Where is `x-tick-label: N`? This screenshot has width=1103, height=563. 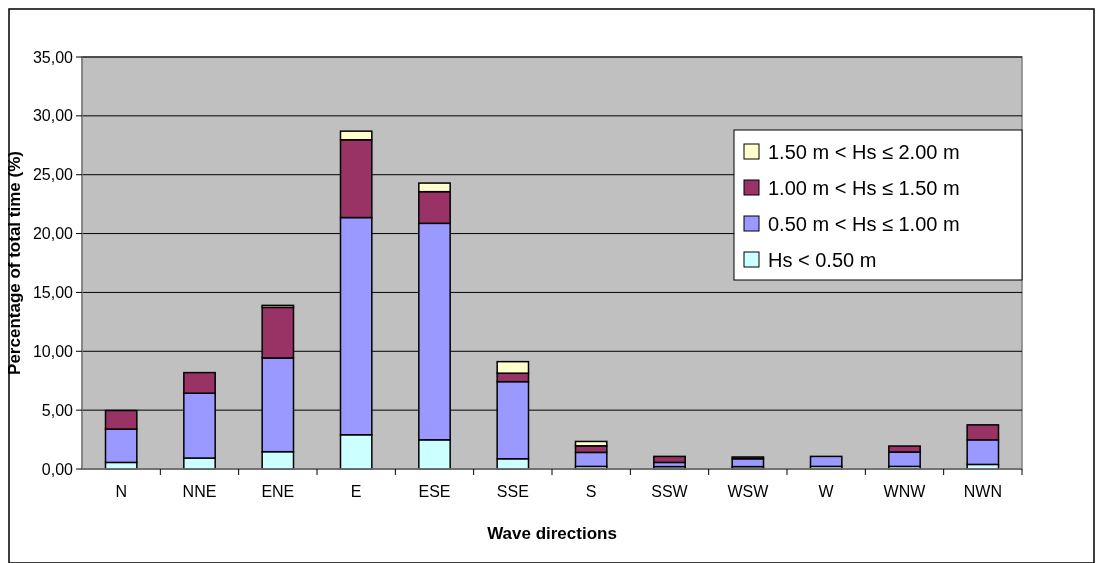
x-tick-label: N is located at coordinates (121, 491).